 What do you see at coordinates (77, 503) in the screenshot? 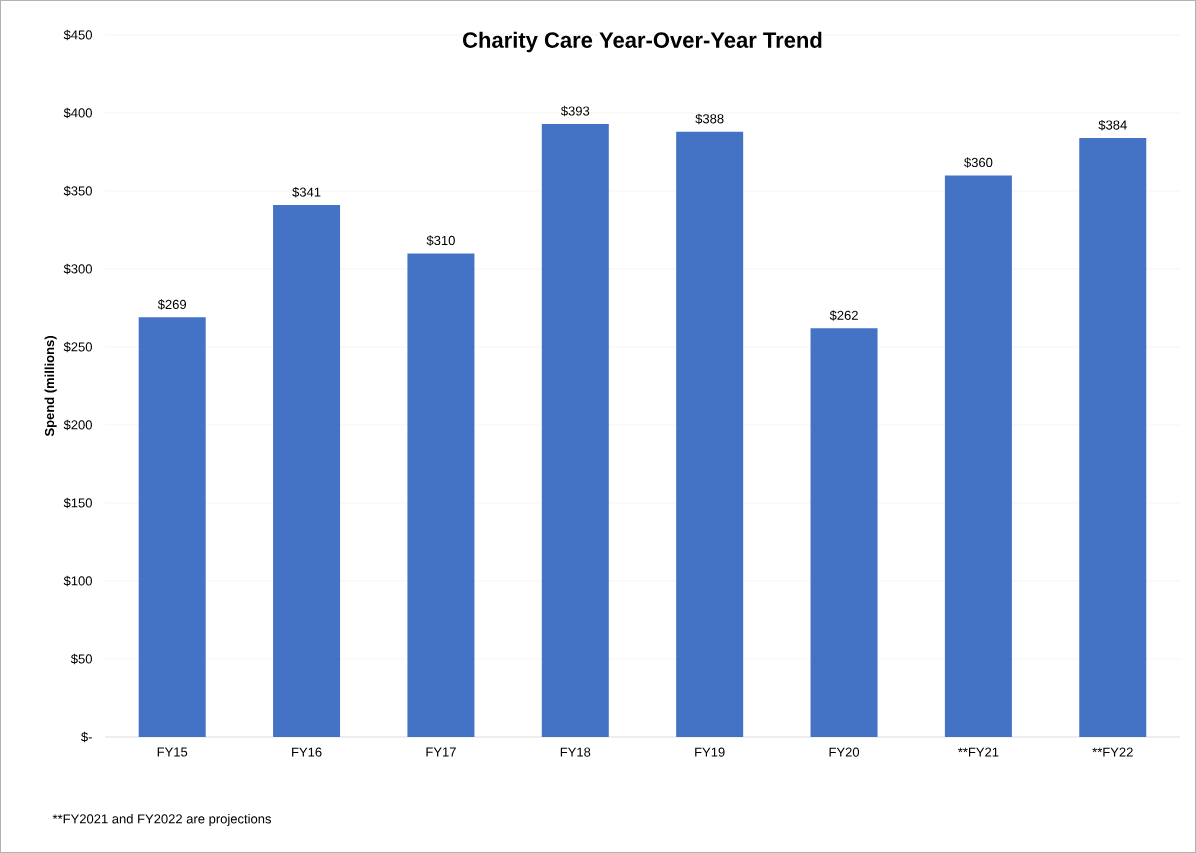
I see `y-tick-label: $150` at bounding box center [77, 503].